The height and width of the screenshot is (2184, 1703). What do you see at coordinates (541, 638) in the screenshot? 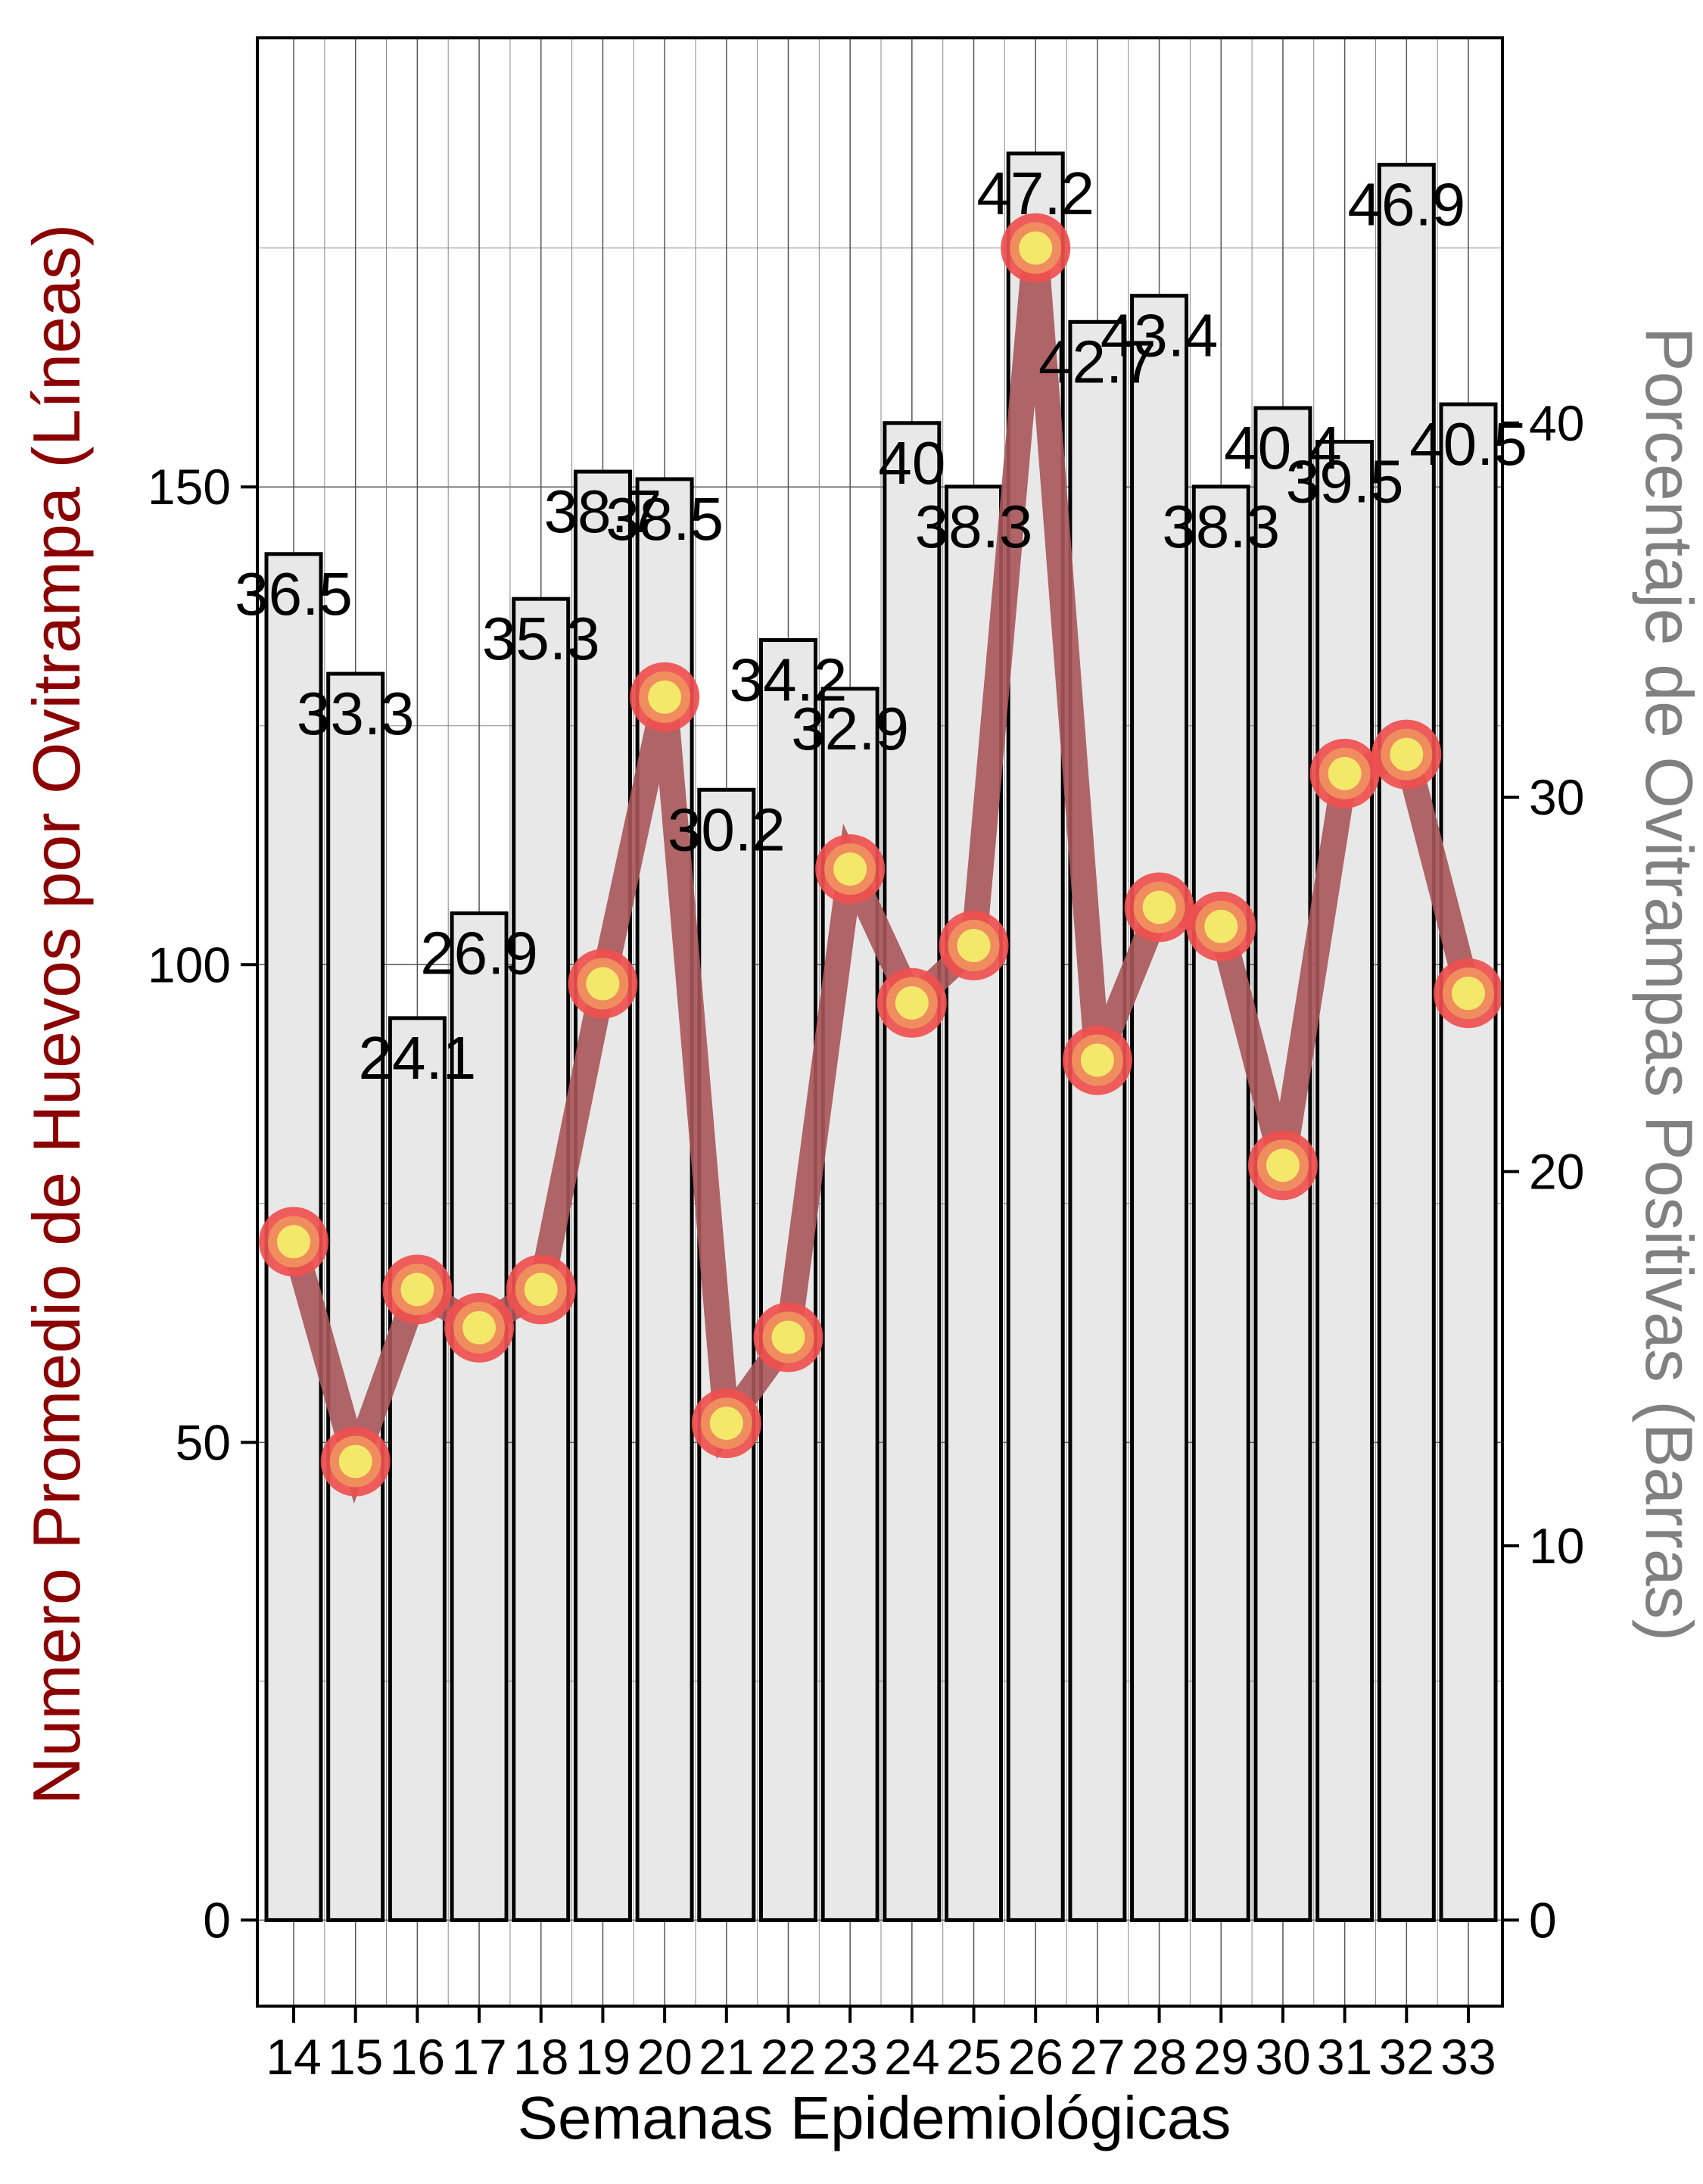
I see `bar-value-label-18: 35.3` at bounding box center [541, 638].